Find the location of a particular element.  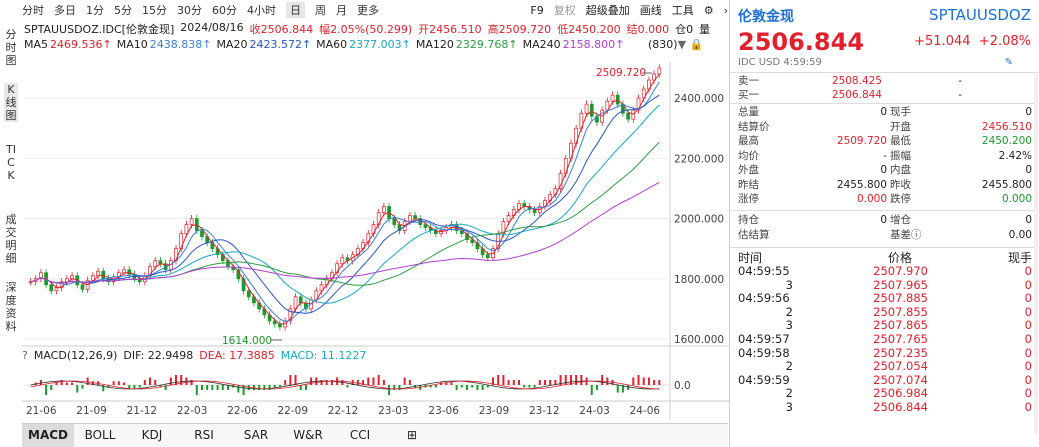

x-tick-label: 23-12 is located at coordinates (544, 411).